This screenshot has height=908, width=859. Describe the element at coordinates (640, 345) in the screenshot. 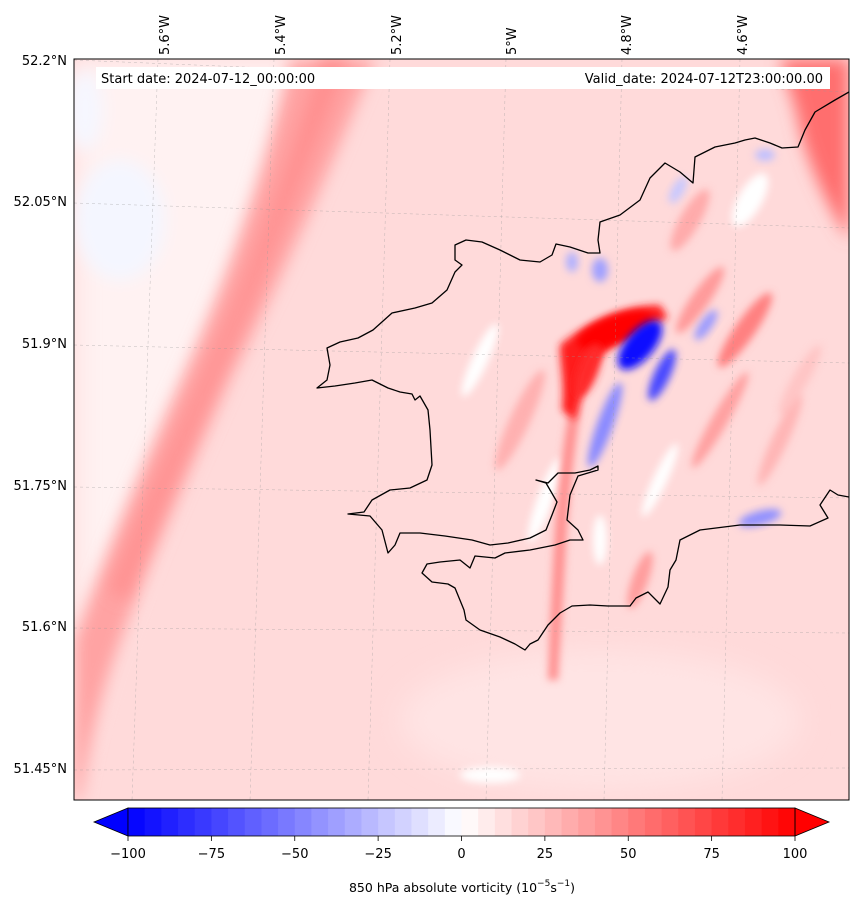

I see `blue-vortex-core` at that location.